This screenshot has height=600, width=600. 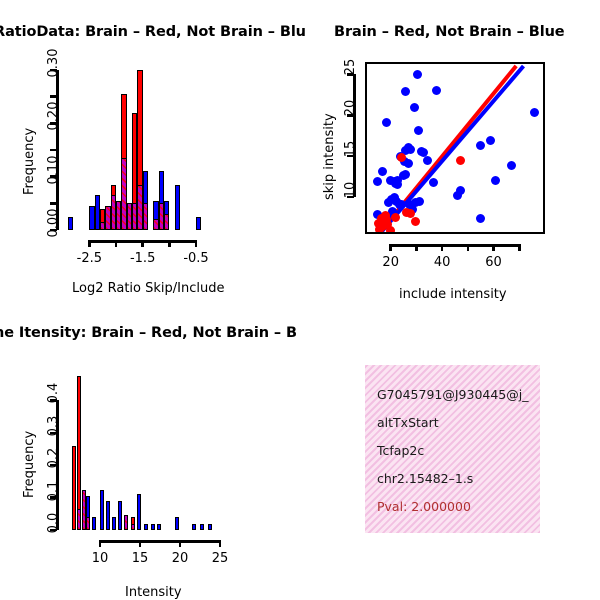 I want to click on x-axis-tick-label: 15, so click(x=140, y=558).